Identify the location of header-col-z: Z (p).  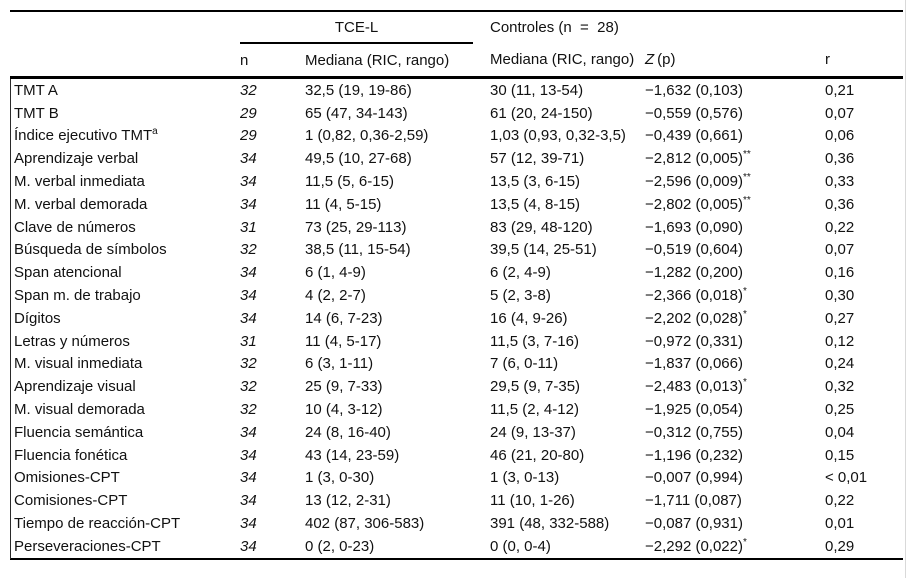
(735, 61).